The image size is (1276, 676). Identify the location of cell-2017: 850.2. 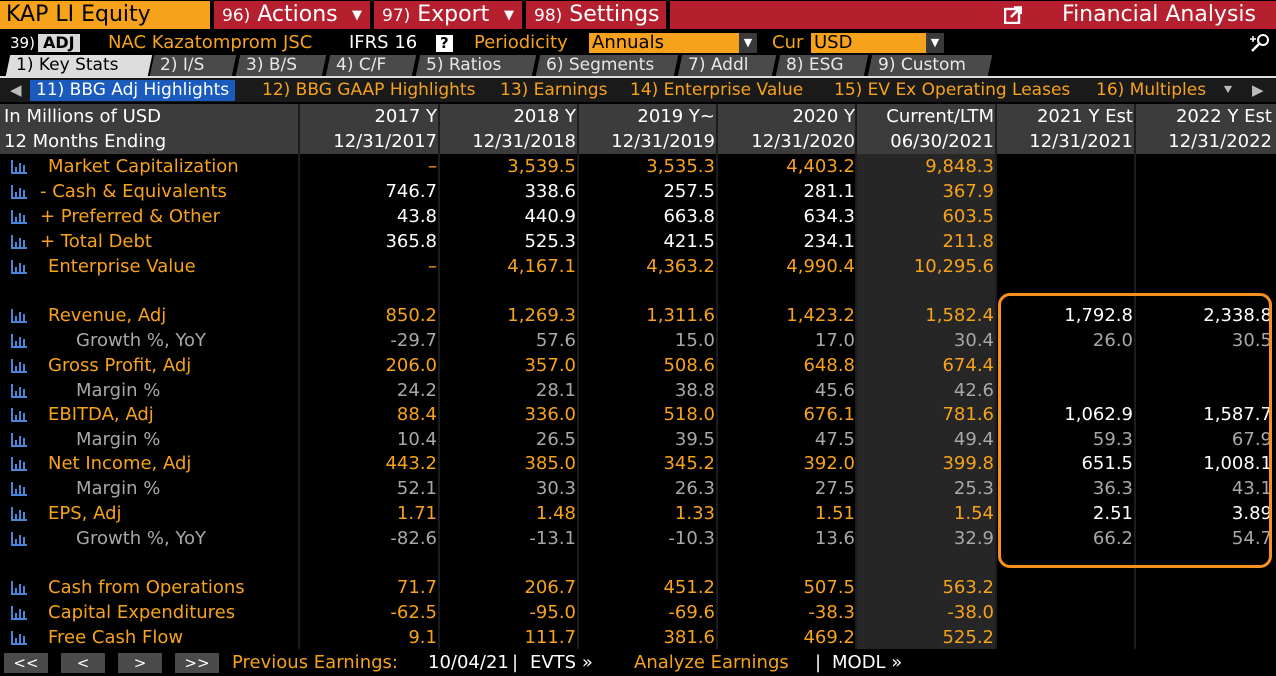
(411, 315).